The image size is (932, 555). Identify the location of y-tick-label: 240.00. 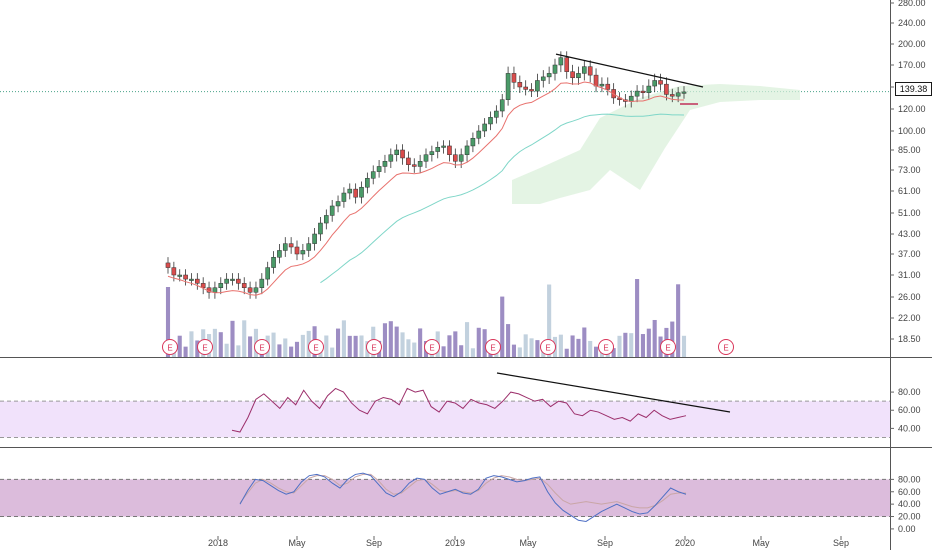
(912, 23).